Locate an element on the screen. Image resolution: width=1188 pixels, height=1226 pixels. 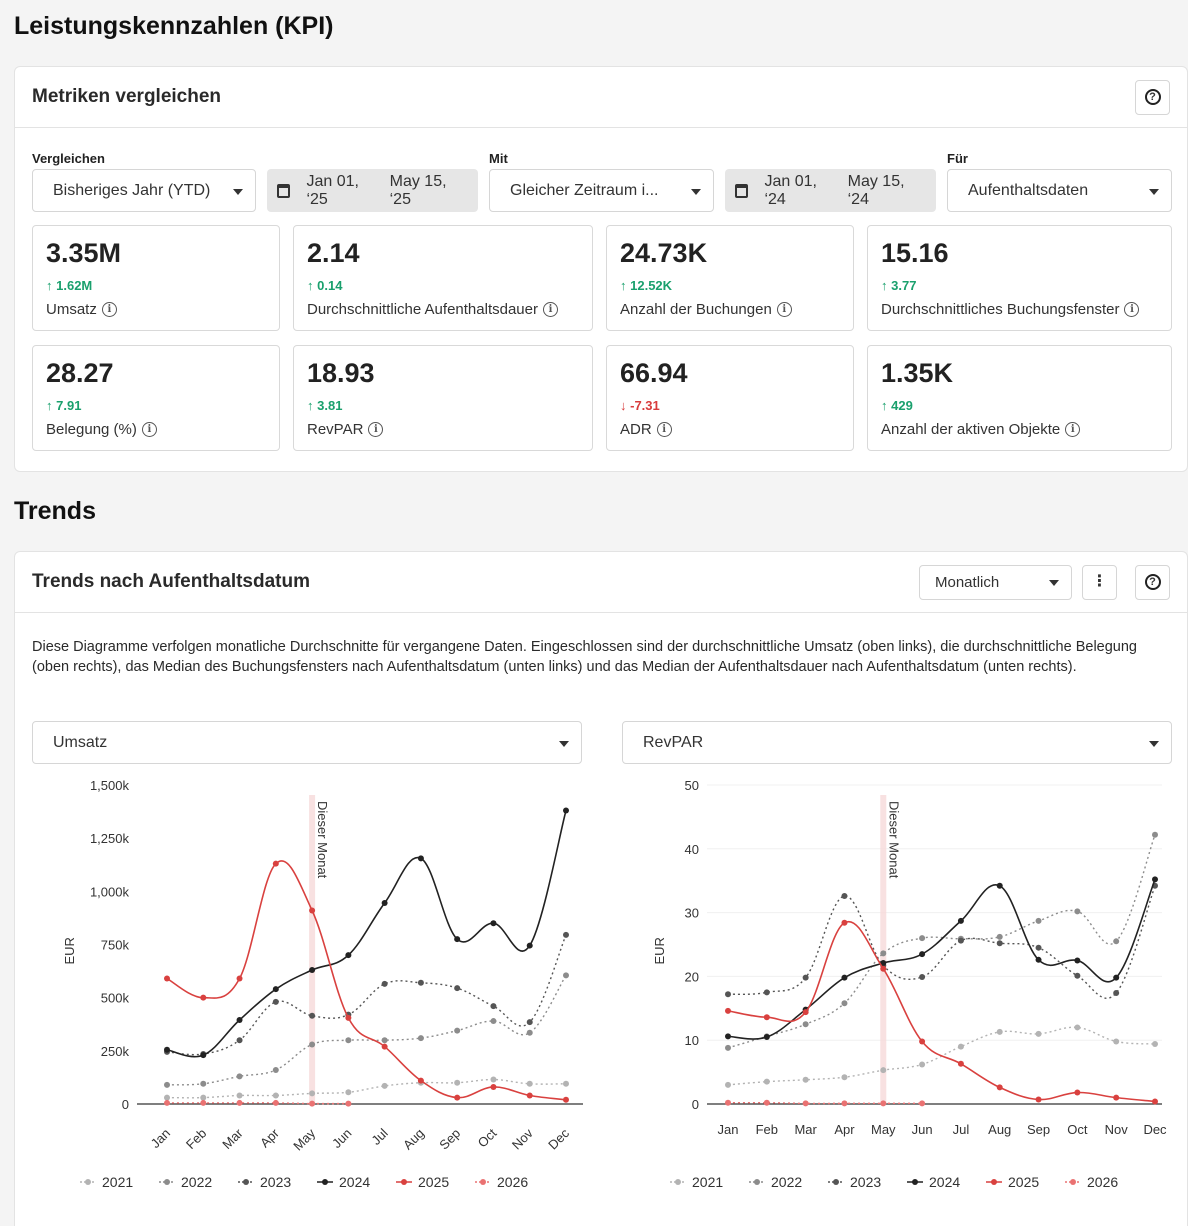
calendar-icon is located at coordinates (284, 190).